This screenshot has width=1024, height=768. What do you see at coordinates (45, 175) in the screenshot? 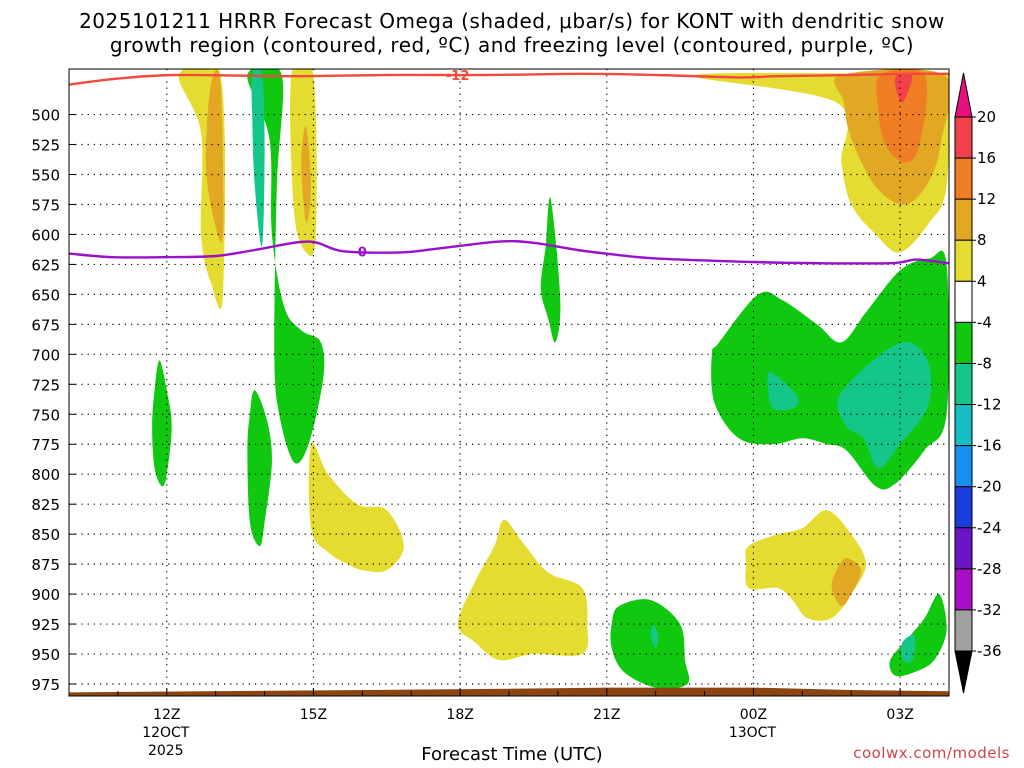
I see `y-tick-label: 550` at bounding box center [45, 175].